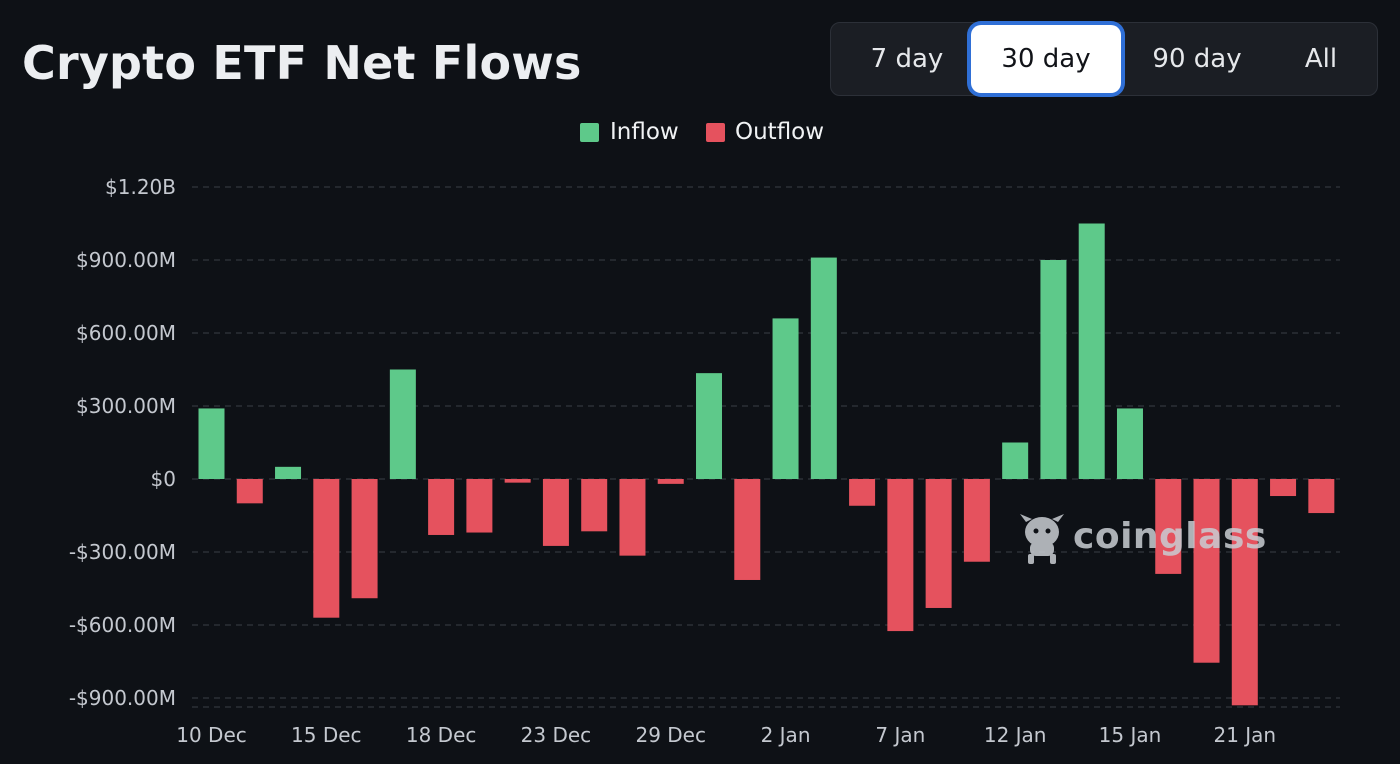 Image resolution: width=1400 pixels, height=764 pixels. I want to click on range-all-button: All, so click(1321, 59).